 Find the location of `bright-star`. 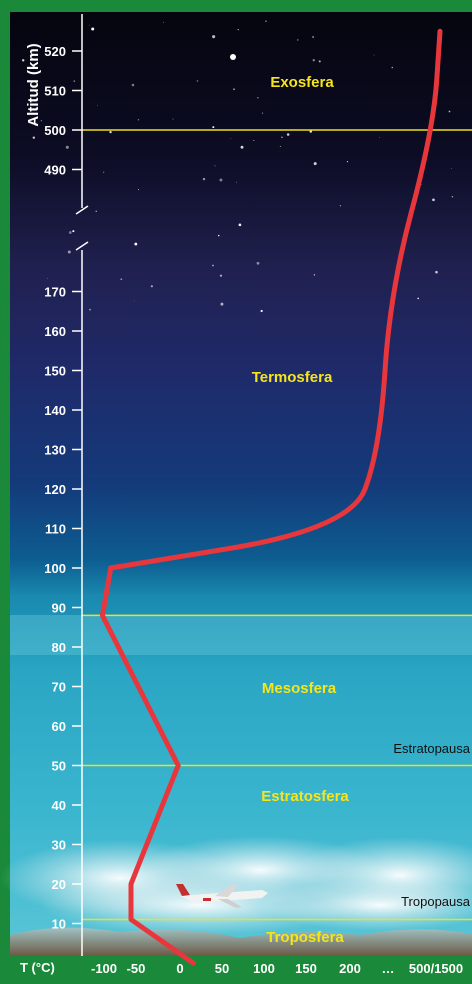

bright-star is located at coordinates (233, 57).